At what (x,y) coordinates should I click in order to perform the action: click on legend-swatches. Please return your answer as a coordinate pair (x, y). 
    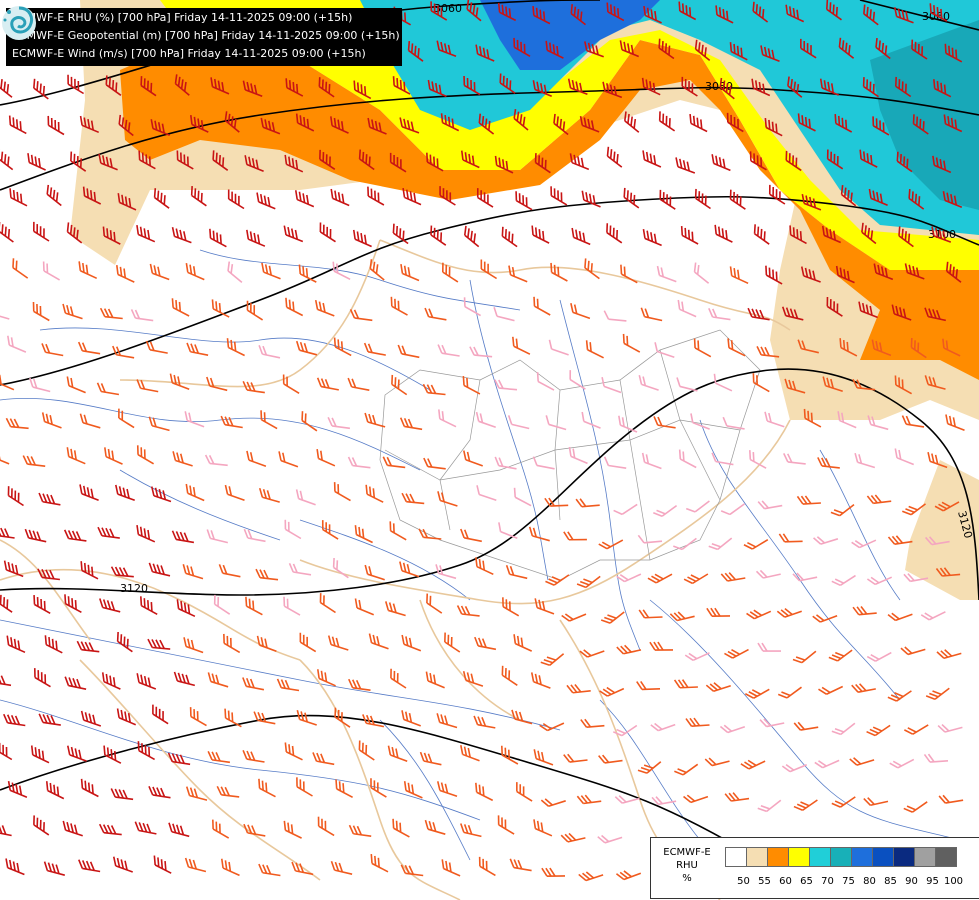
    Looking at the image, I should click on (841, 857).